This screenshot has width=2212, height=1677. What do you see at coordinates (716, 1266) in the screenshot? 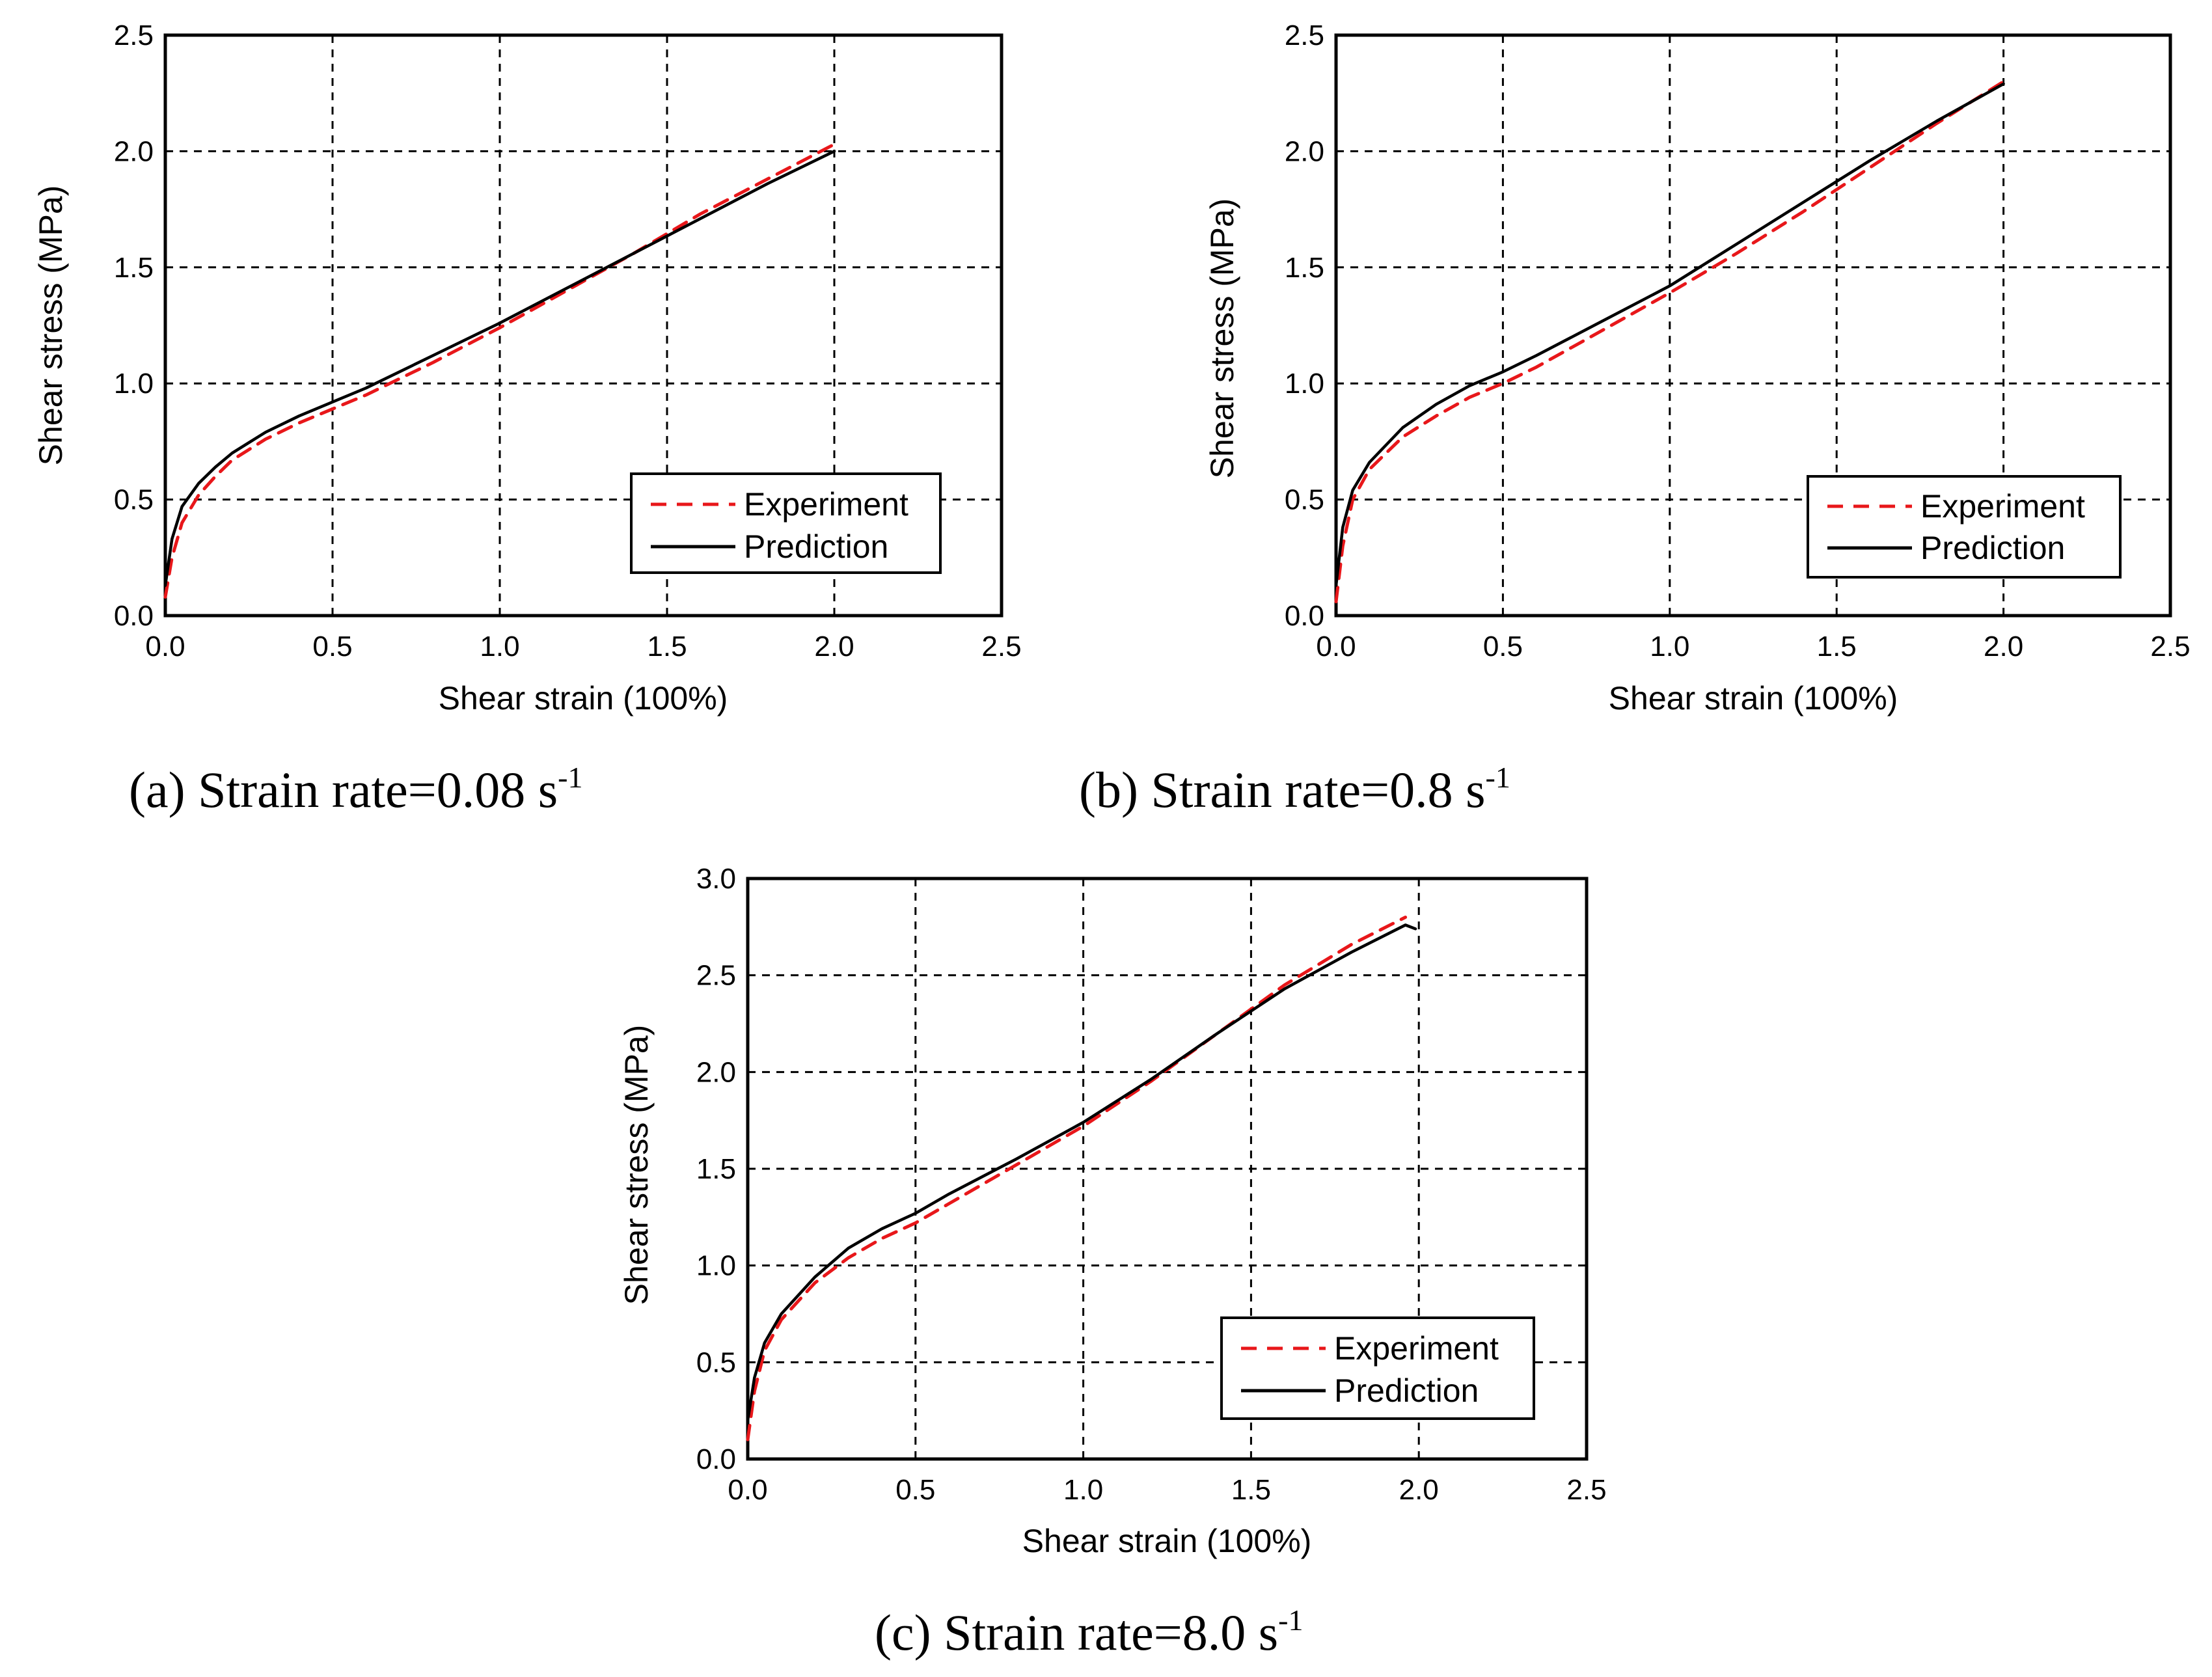
I see `panel-c-ytick-label: 1.0` at bounding box center [716, 1266].